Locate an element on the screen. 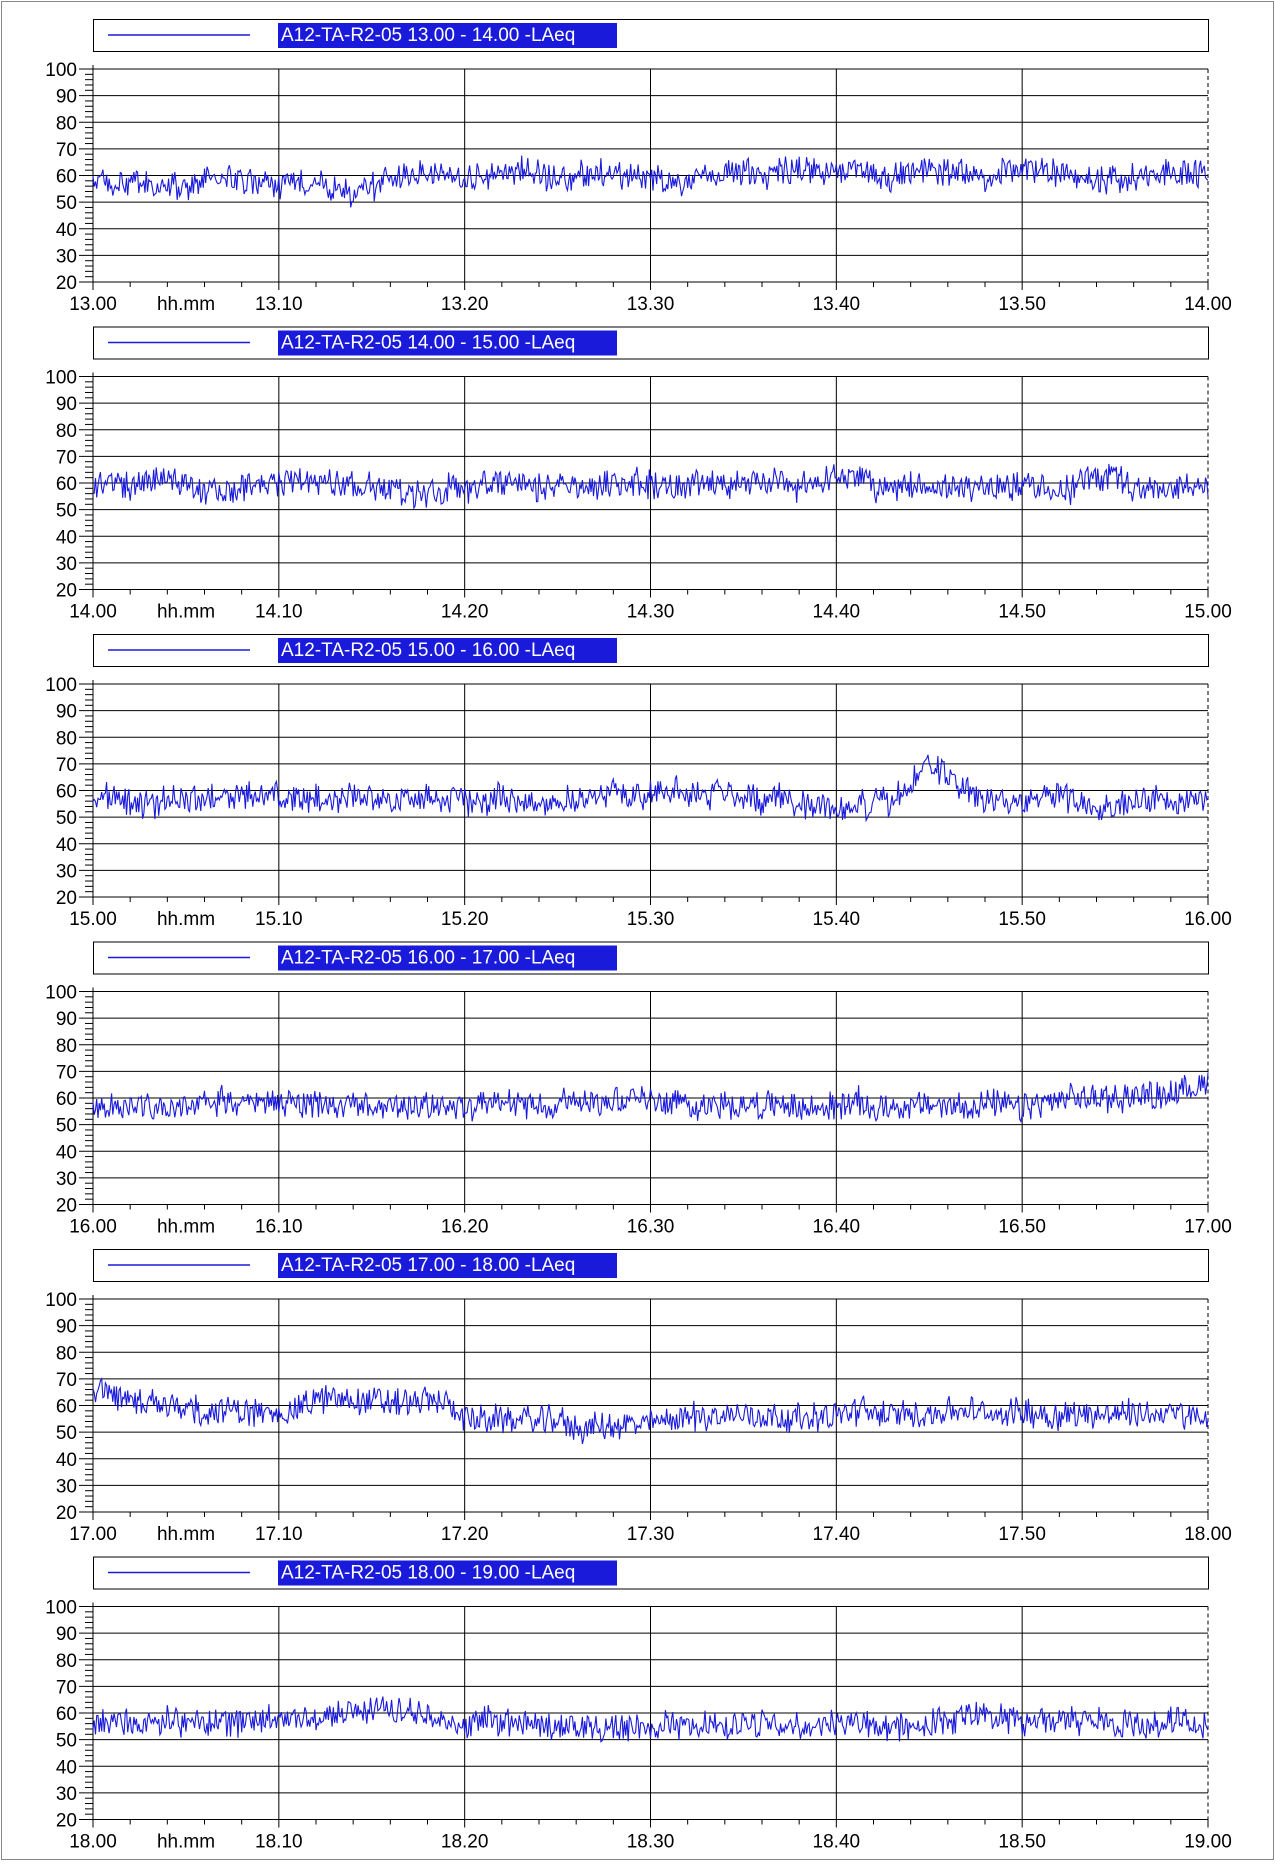 The width and height of the screenshot is (1275, 1866). x-tick-label: 15.10 is located at coordinates (279, 919).